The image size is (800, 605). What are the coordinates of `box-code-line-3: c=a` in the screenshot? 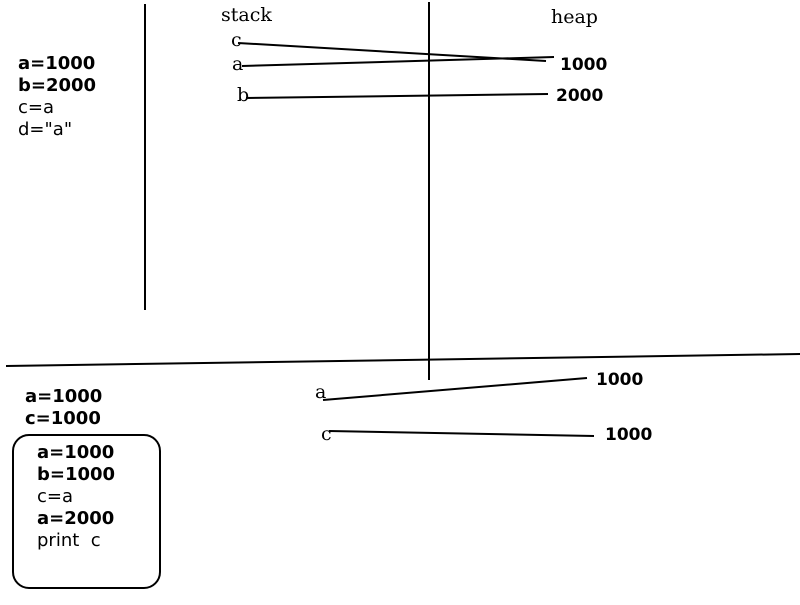 It's located at (55, 496).